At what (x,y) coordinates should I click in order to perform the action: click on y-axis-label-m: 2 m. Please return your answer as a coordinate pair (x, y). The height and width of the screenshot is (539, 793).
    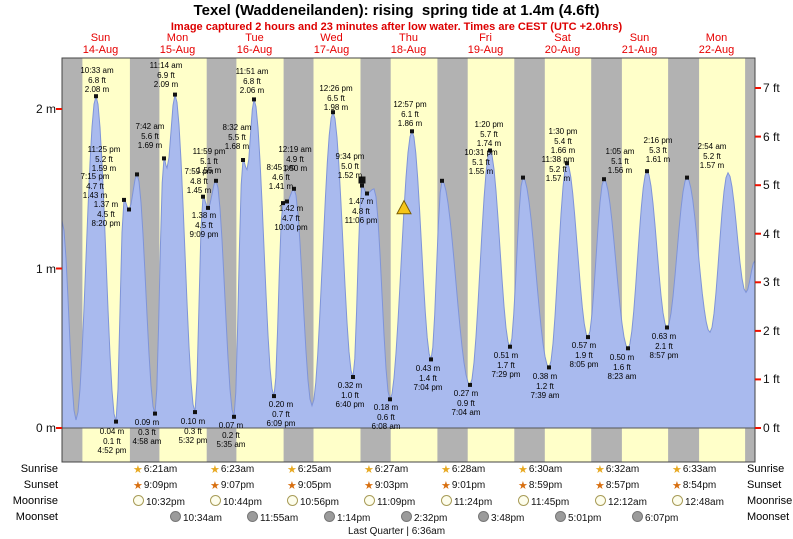
    Looking at the image, I should click on (45, 109).